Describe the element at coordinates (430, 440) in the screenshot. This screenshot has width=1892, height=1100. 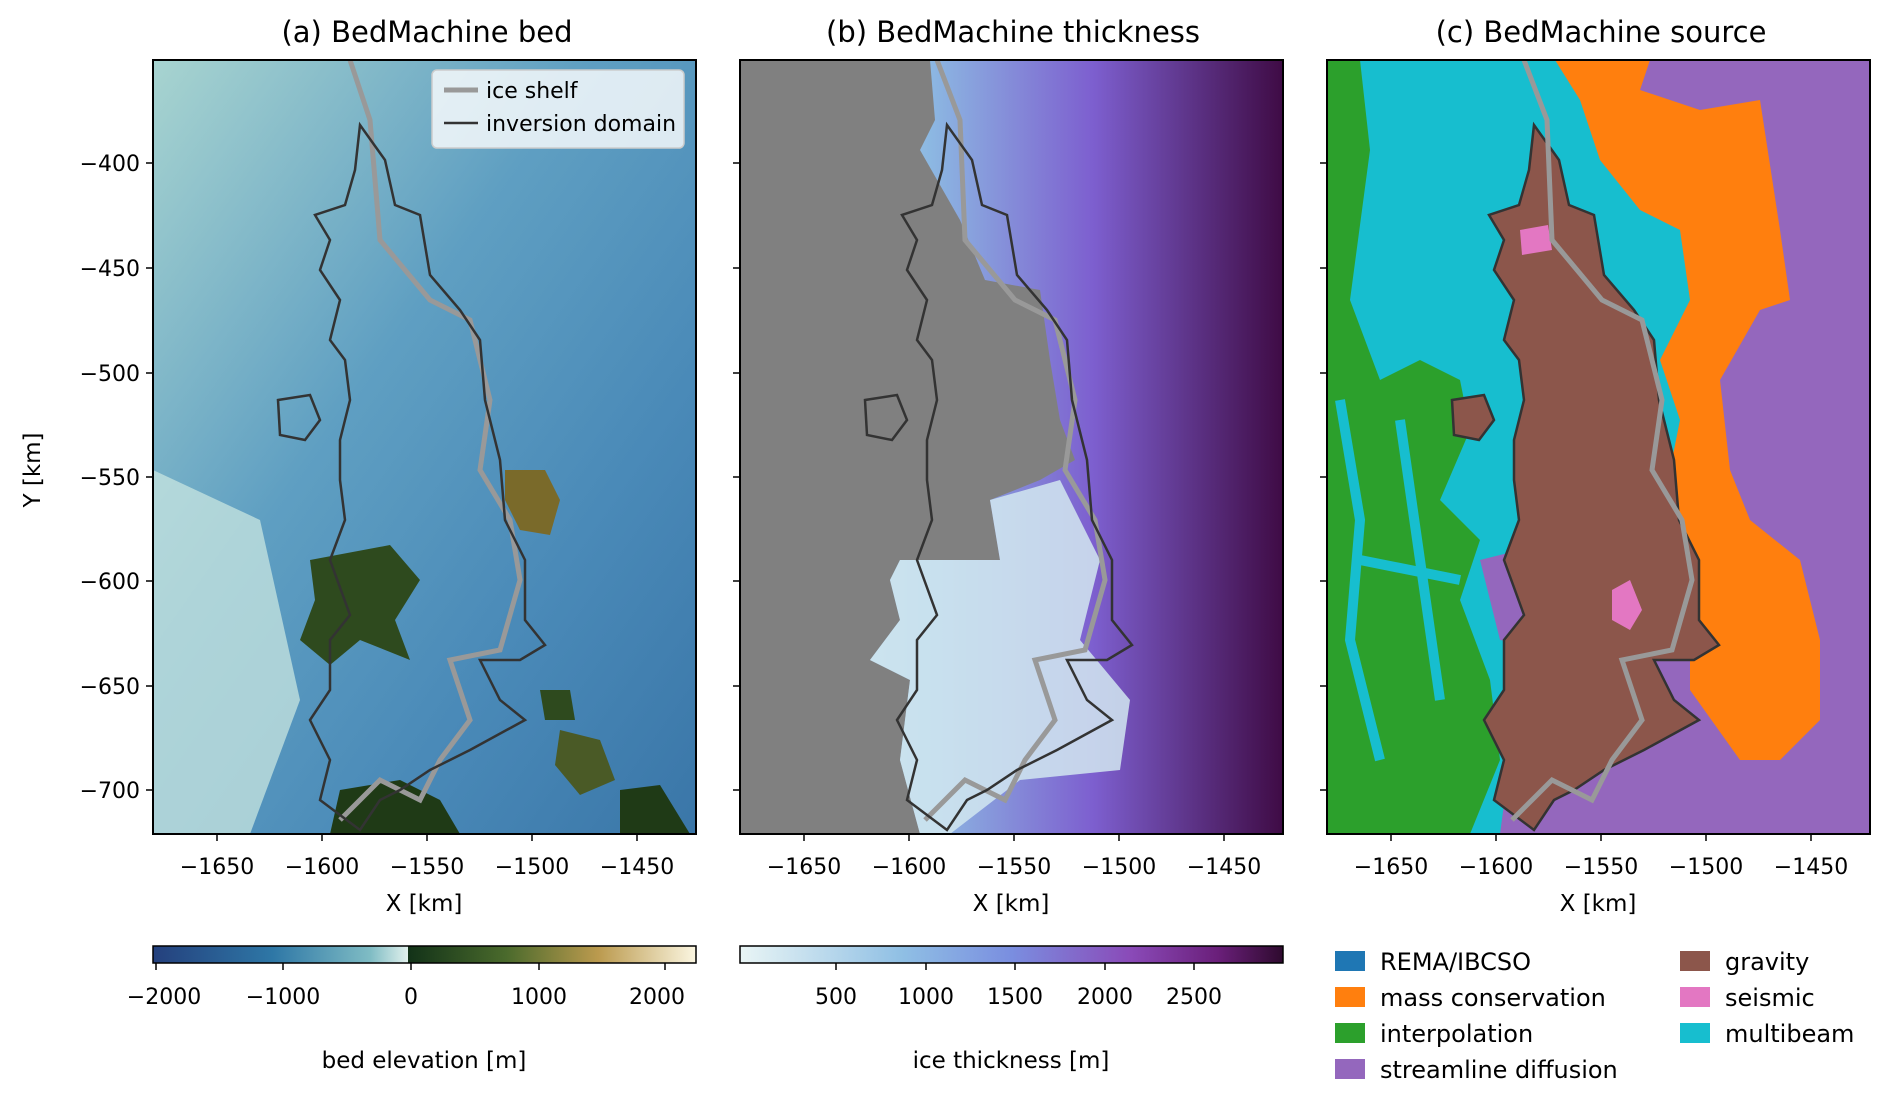
I see `bed-ice-shelf-outline` at that location.